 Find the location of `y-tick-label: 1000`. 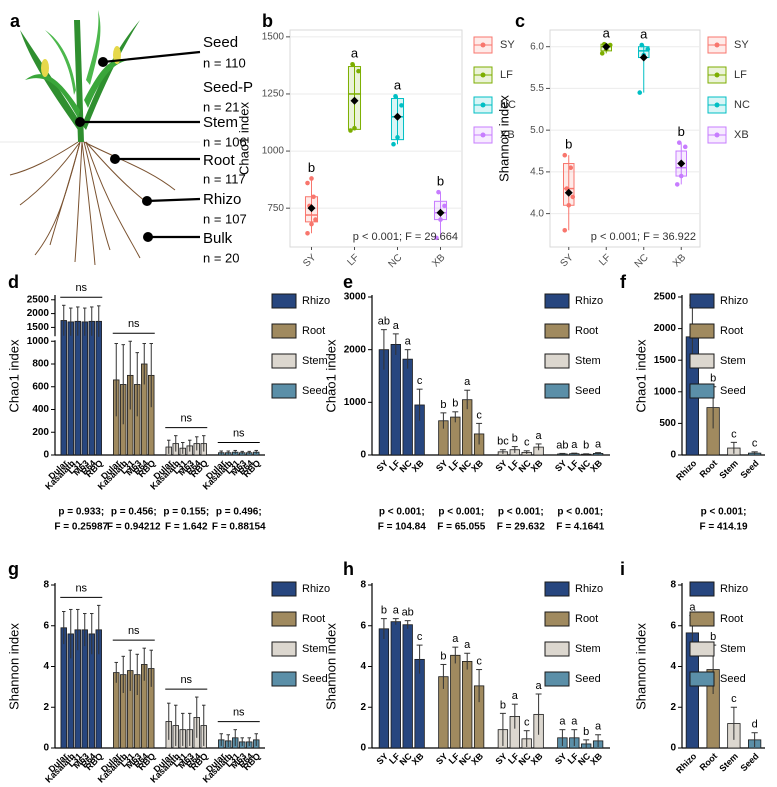

y-tick-label: 1000 is located at coordinates (355, 402).